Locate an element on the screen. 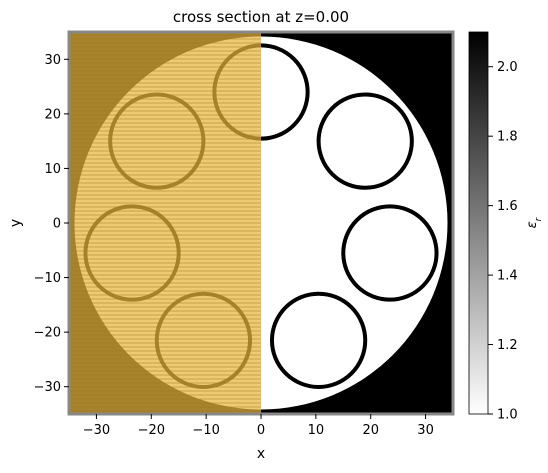 This screenshot has width=548, height=473. y-axis-ticks: −30 −20 −10 0 10 20 30 is located at coordinates (51, 224).